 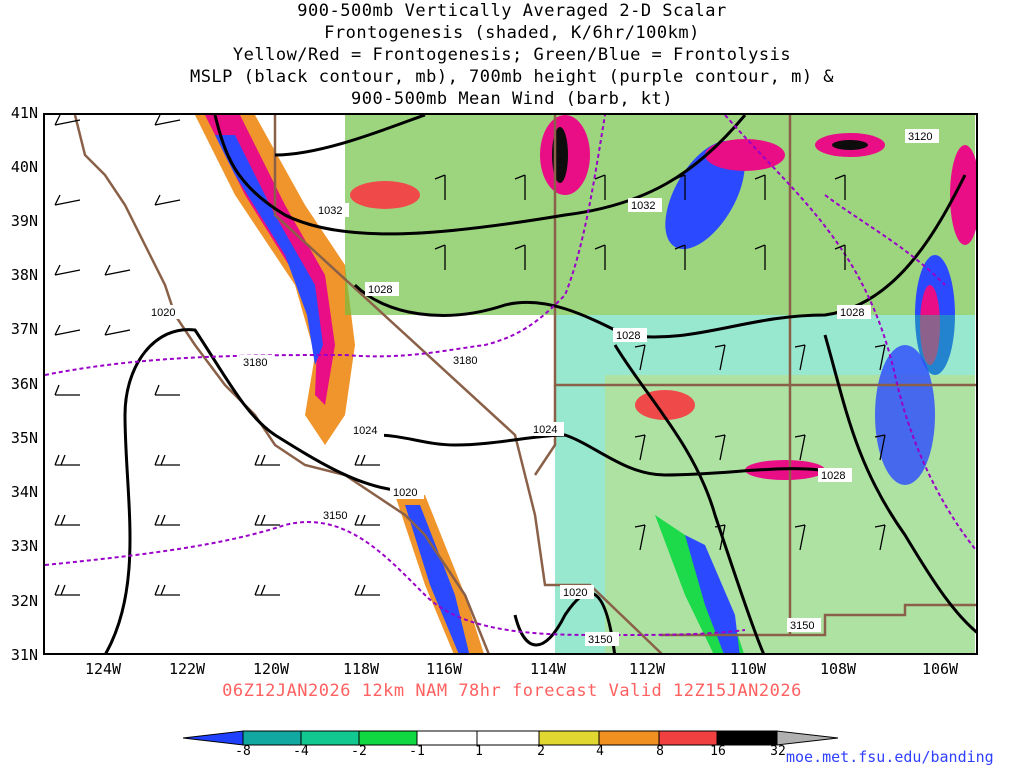 I want to click on lat-label: 35N, so click(x=24, y=438).